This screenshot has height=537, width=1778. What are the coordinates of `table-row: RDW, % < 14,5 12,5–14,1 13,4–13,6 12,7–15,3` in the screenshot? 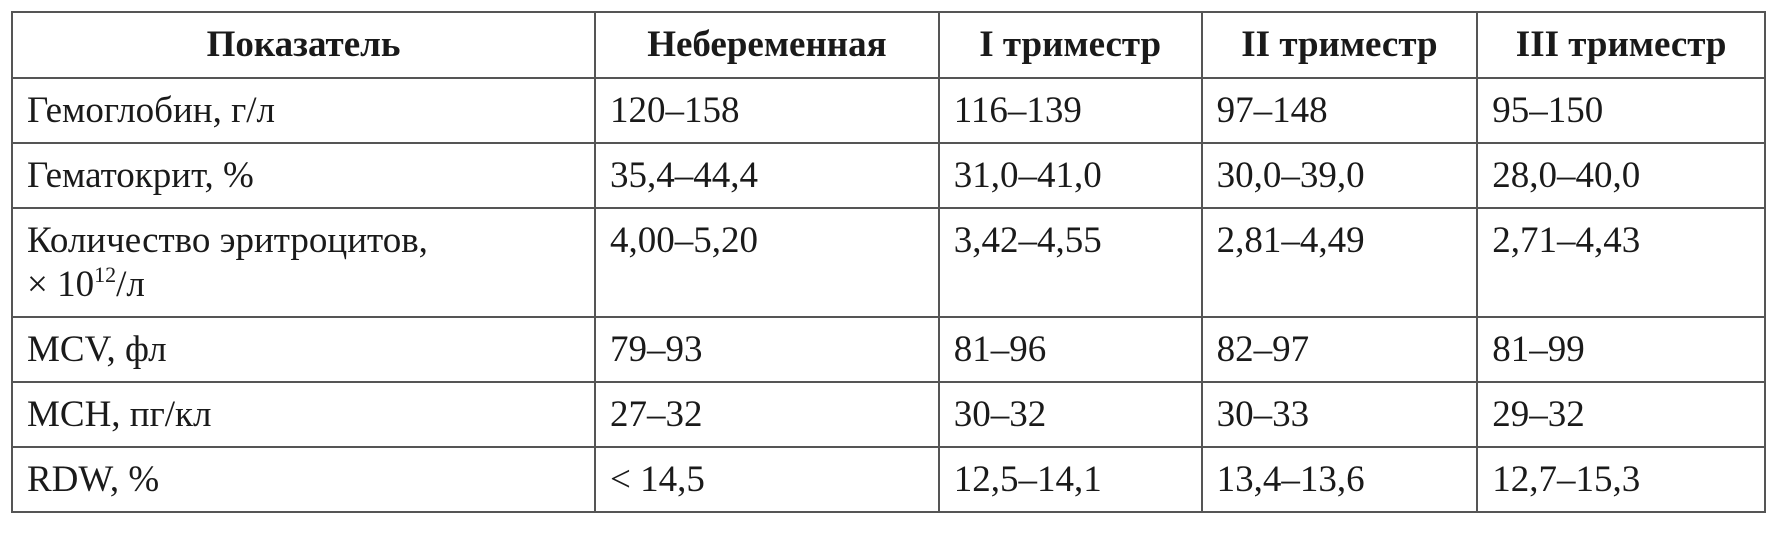 It's located at (888, 479).